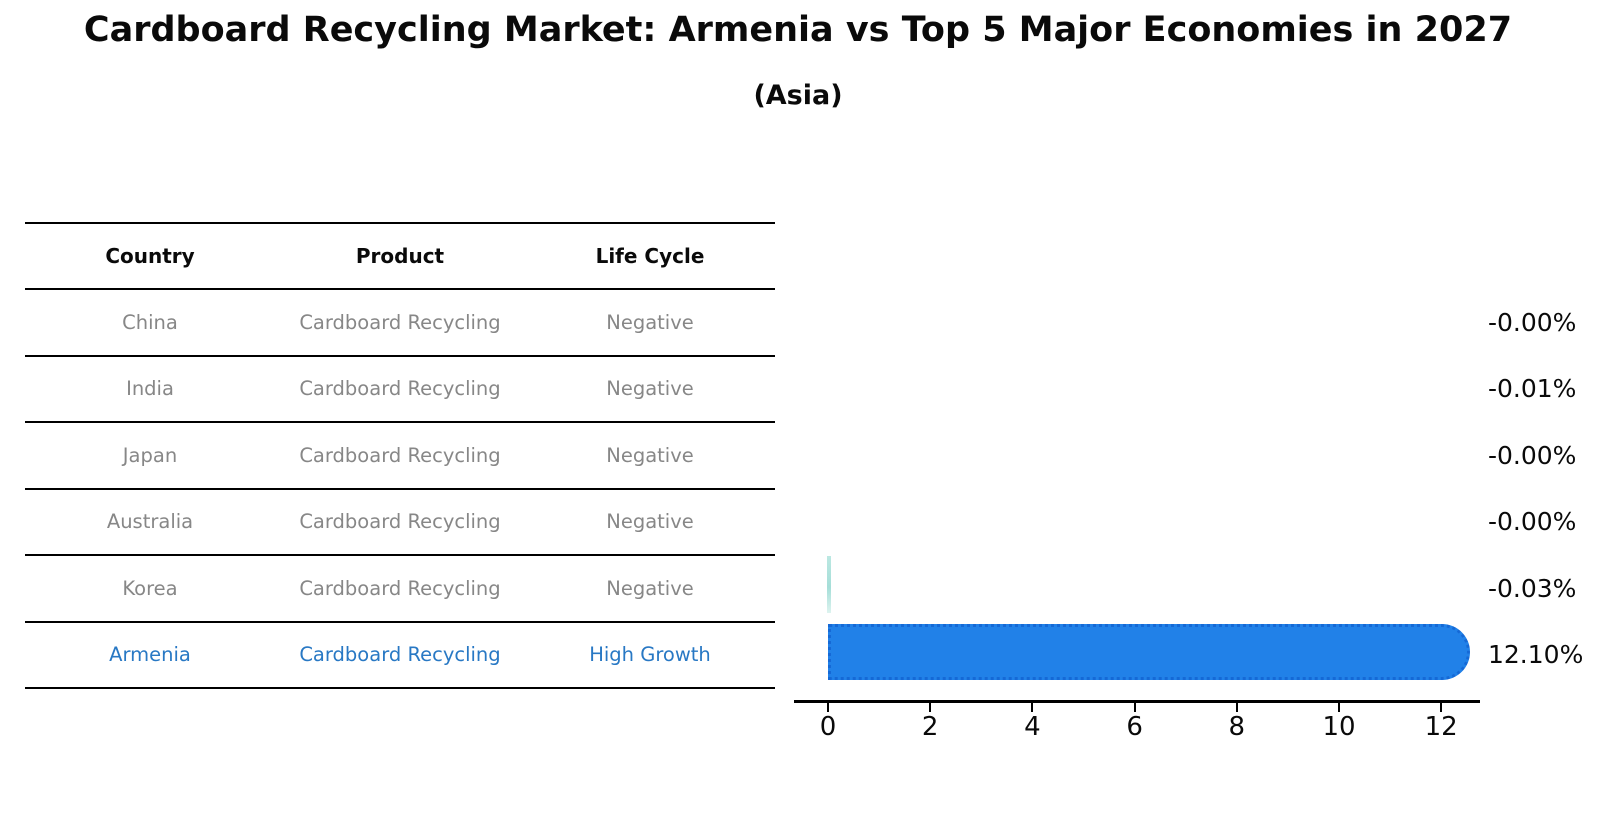  What do you see at coordinates (1032, 727) in the screenshot?
I see `x-tick-label: 4` at bounding box center [1032, 727].